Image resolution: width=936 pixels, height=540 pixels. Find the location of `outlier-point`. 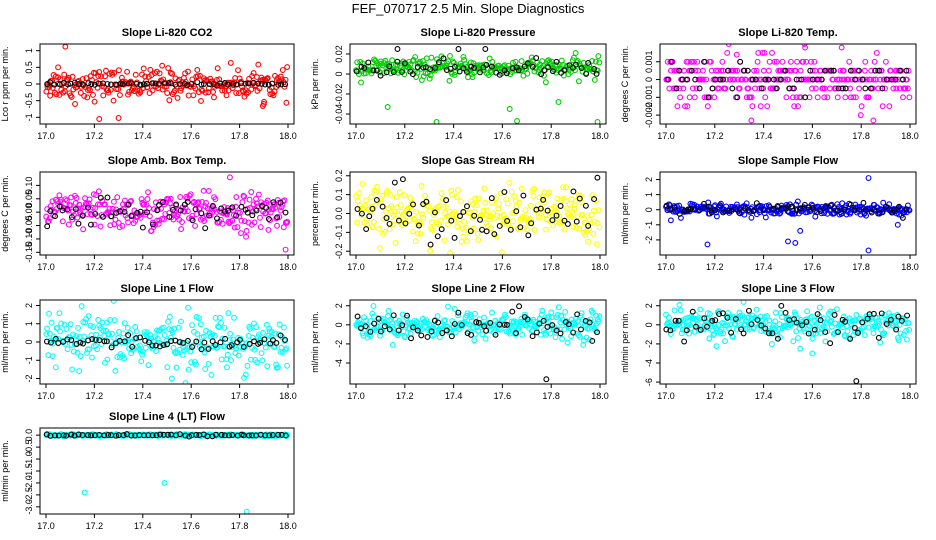

outlier-point is located at coordinates (868, 178).